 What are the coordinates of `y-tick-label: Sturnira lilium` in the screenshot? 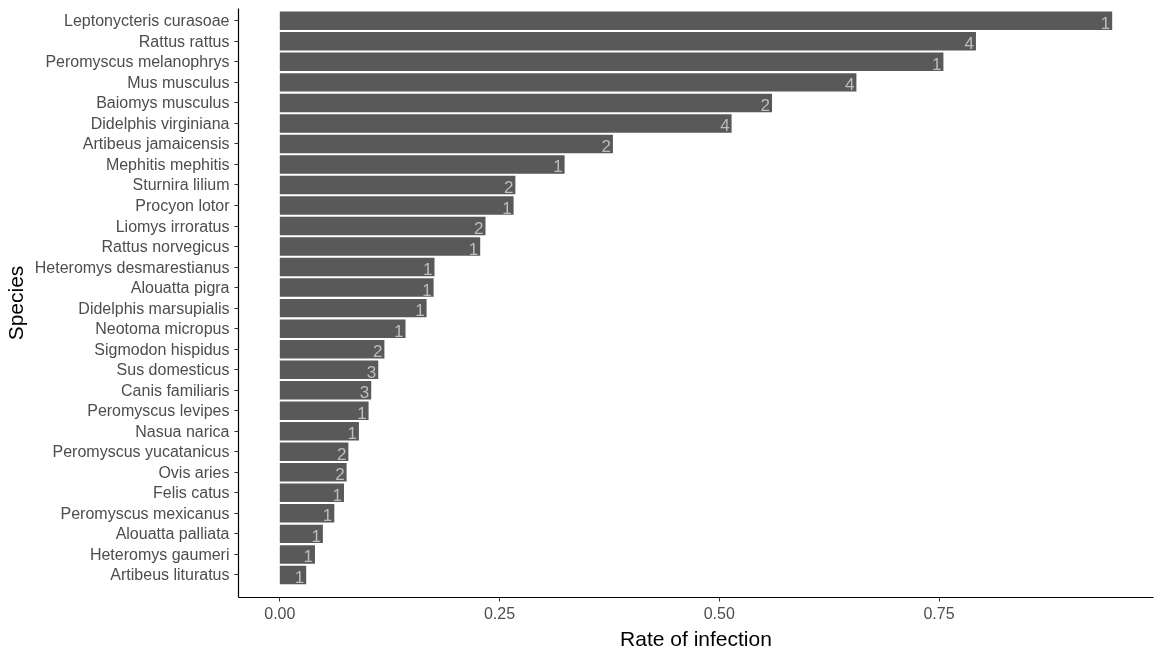 It's located at (181, 185).